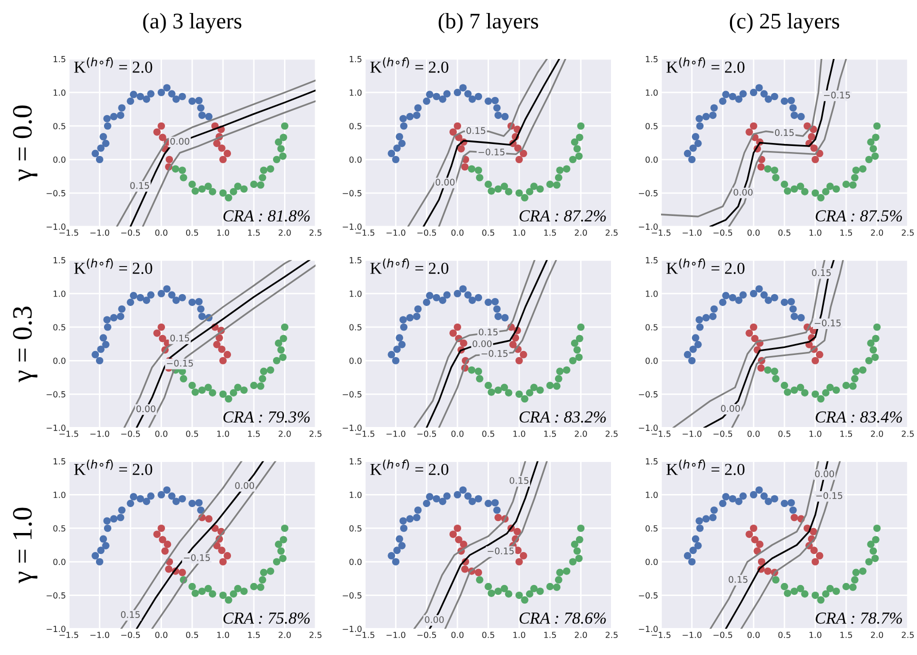 The width and height of the screenshot is (917, 655). I want to click on x-tick-label: 0.0, so click(754, 232).